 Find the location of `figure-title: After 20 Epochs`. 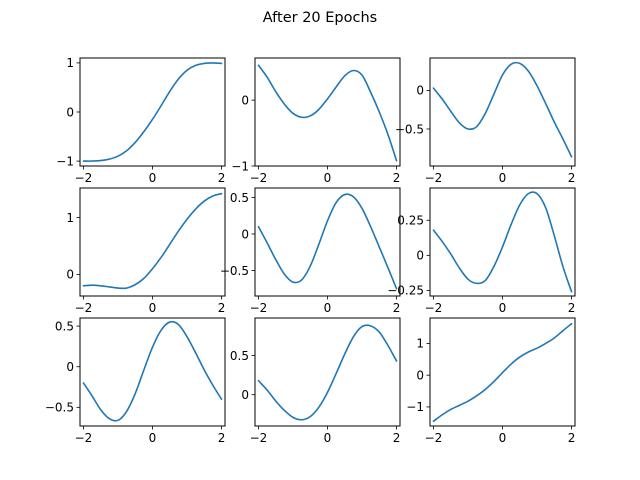

figure-title: After 20 Epochs is located at coordinates (320, 18).